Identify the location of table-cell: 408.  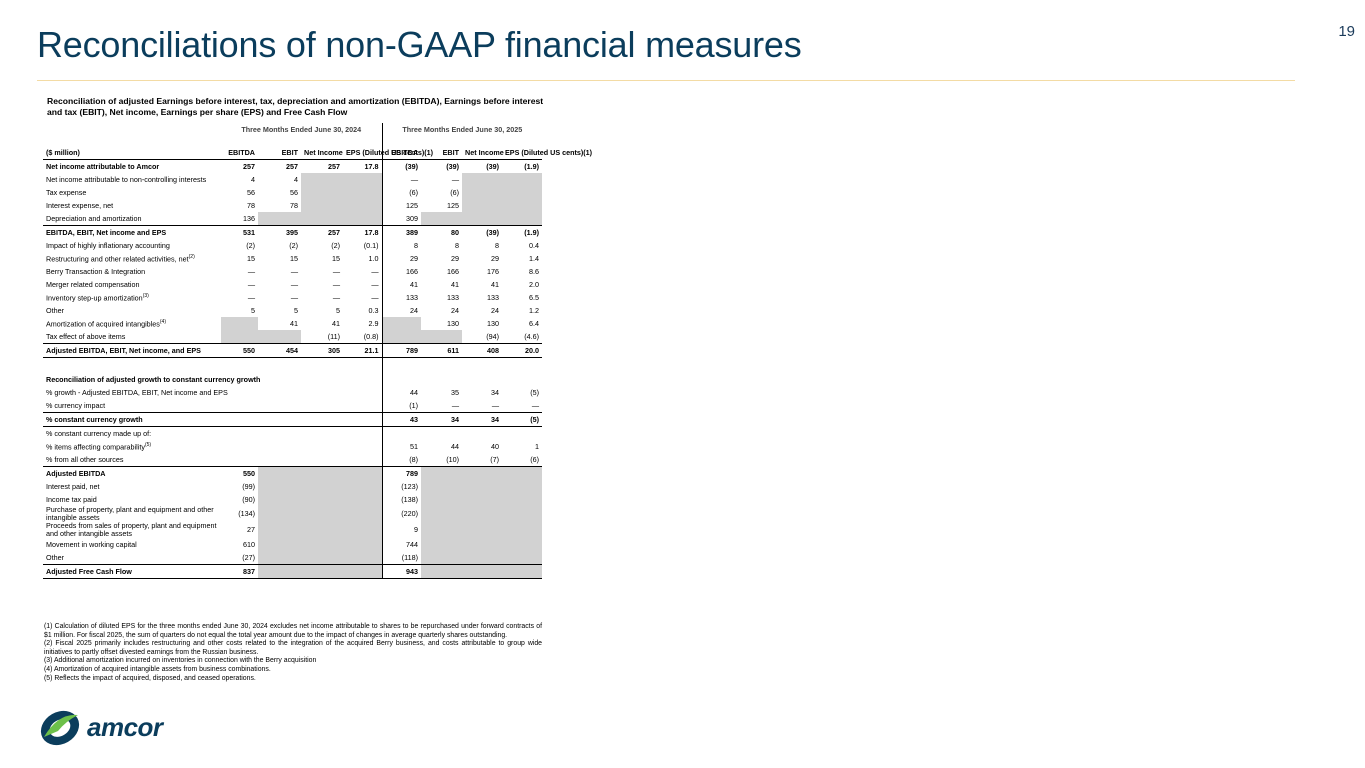
(482, 350).